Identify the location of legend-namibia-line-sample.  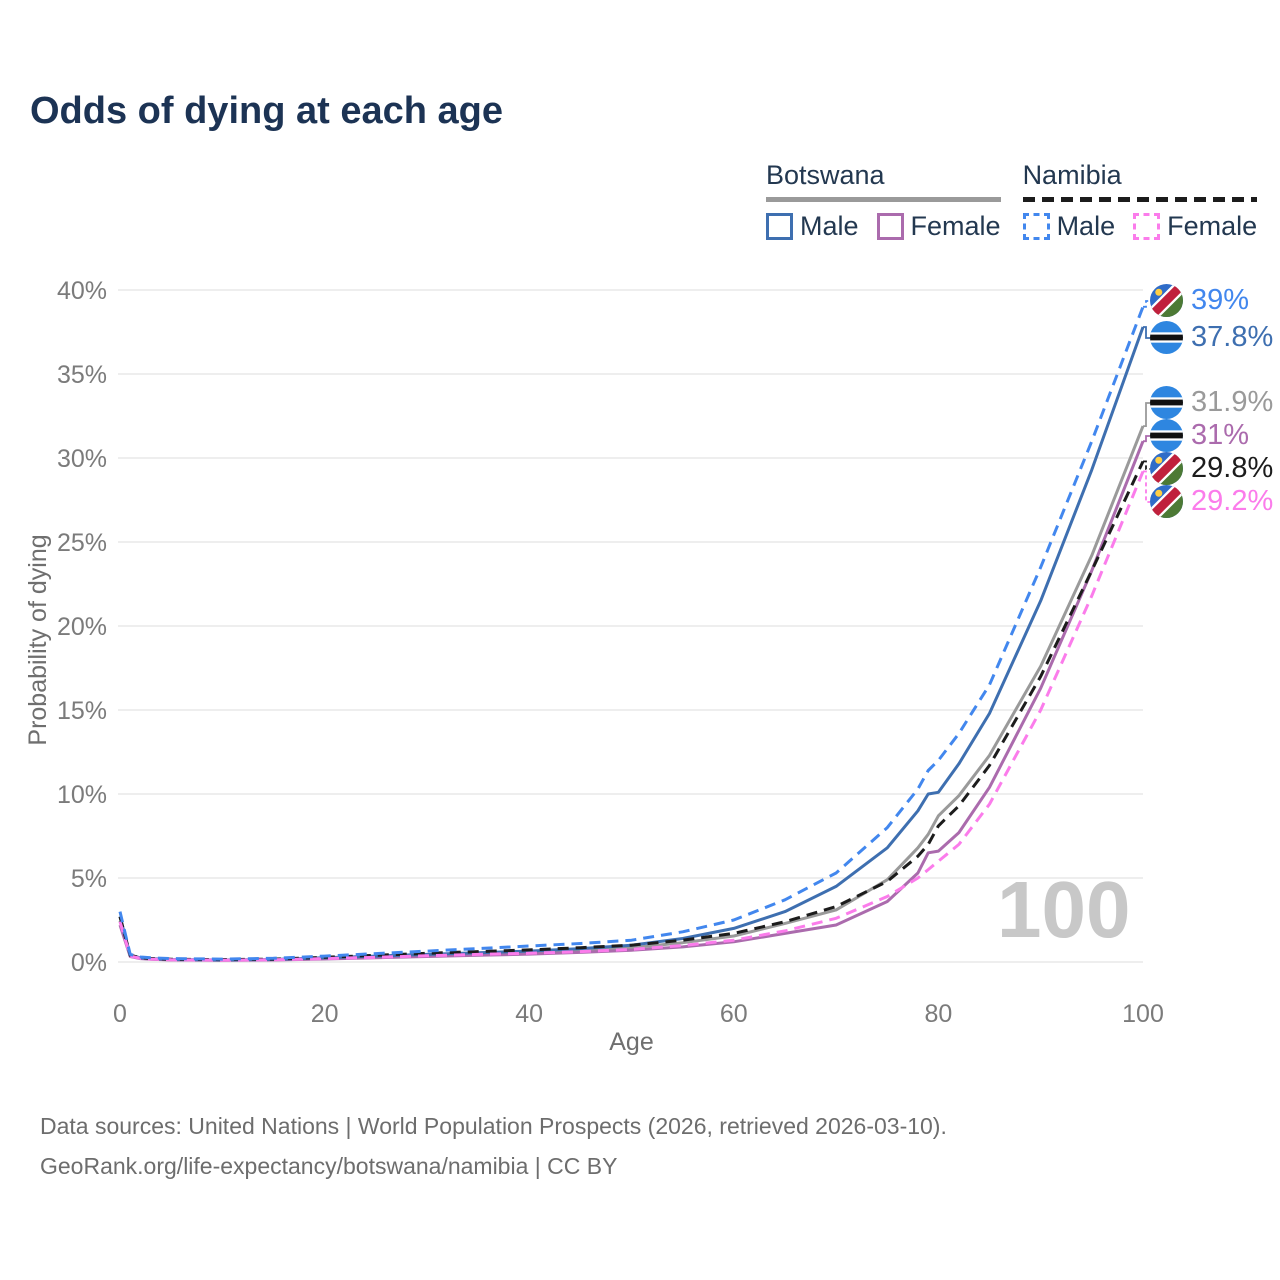
(1140, 199).